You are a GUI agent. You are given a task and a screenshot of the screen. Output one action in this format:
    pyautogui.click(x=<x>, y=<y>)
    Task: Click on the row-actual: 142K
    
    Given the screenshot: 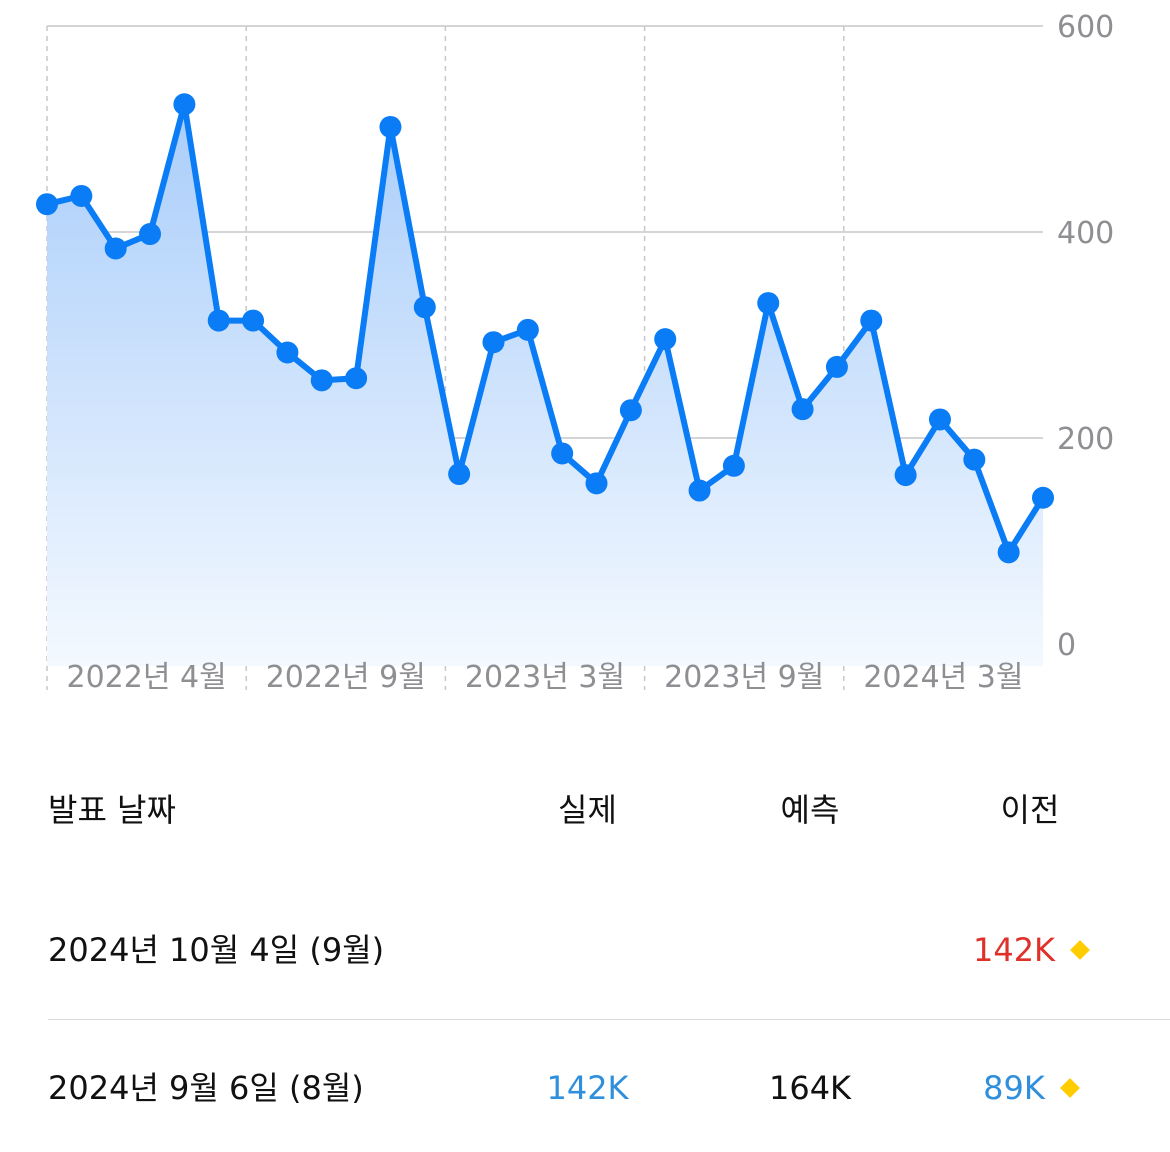 What is the action you would take?
    pyautogui.click(x=587, y=1088)
    